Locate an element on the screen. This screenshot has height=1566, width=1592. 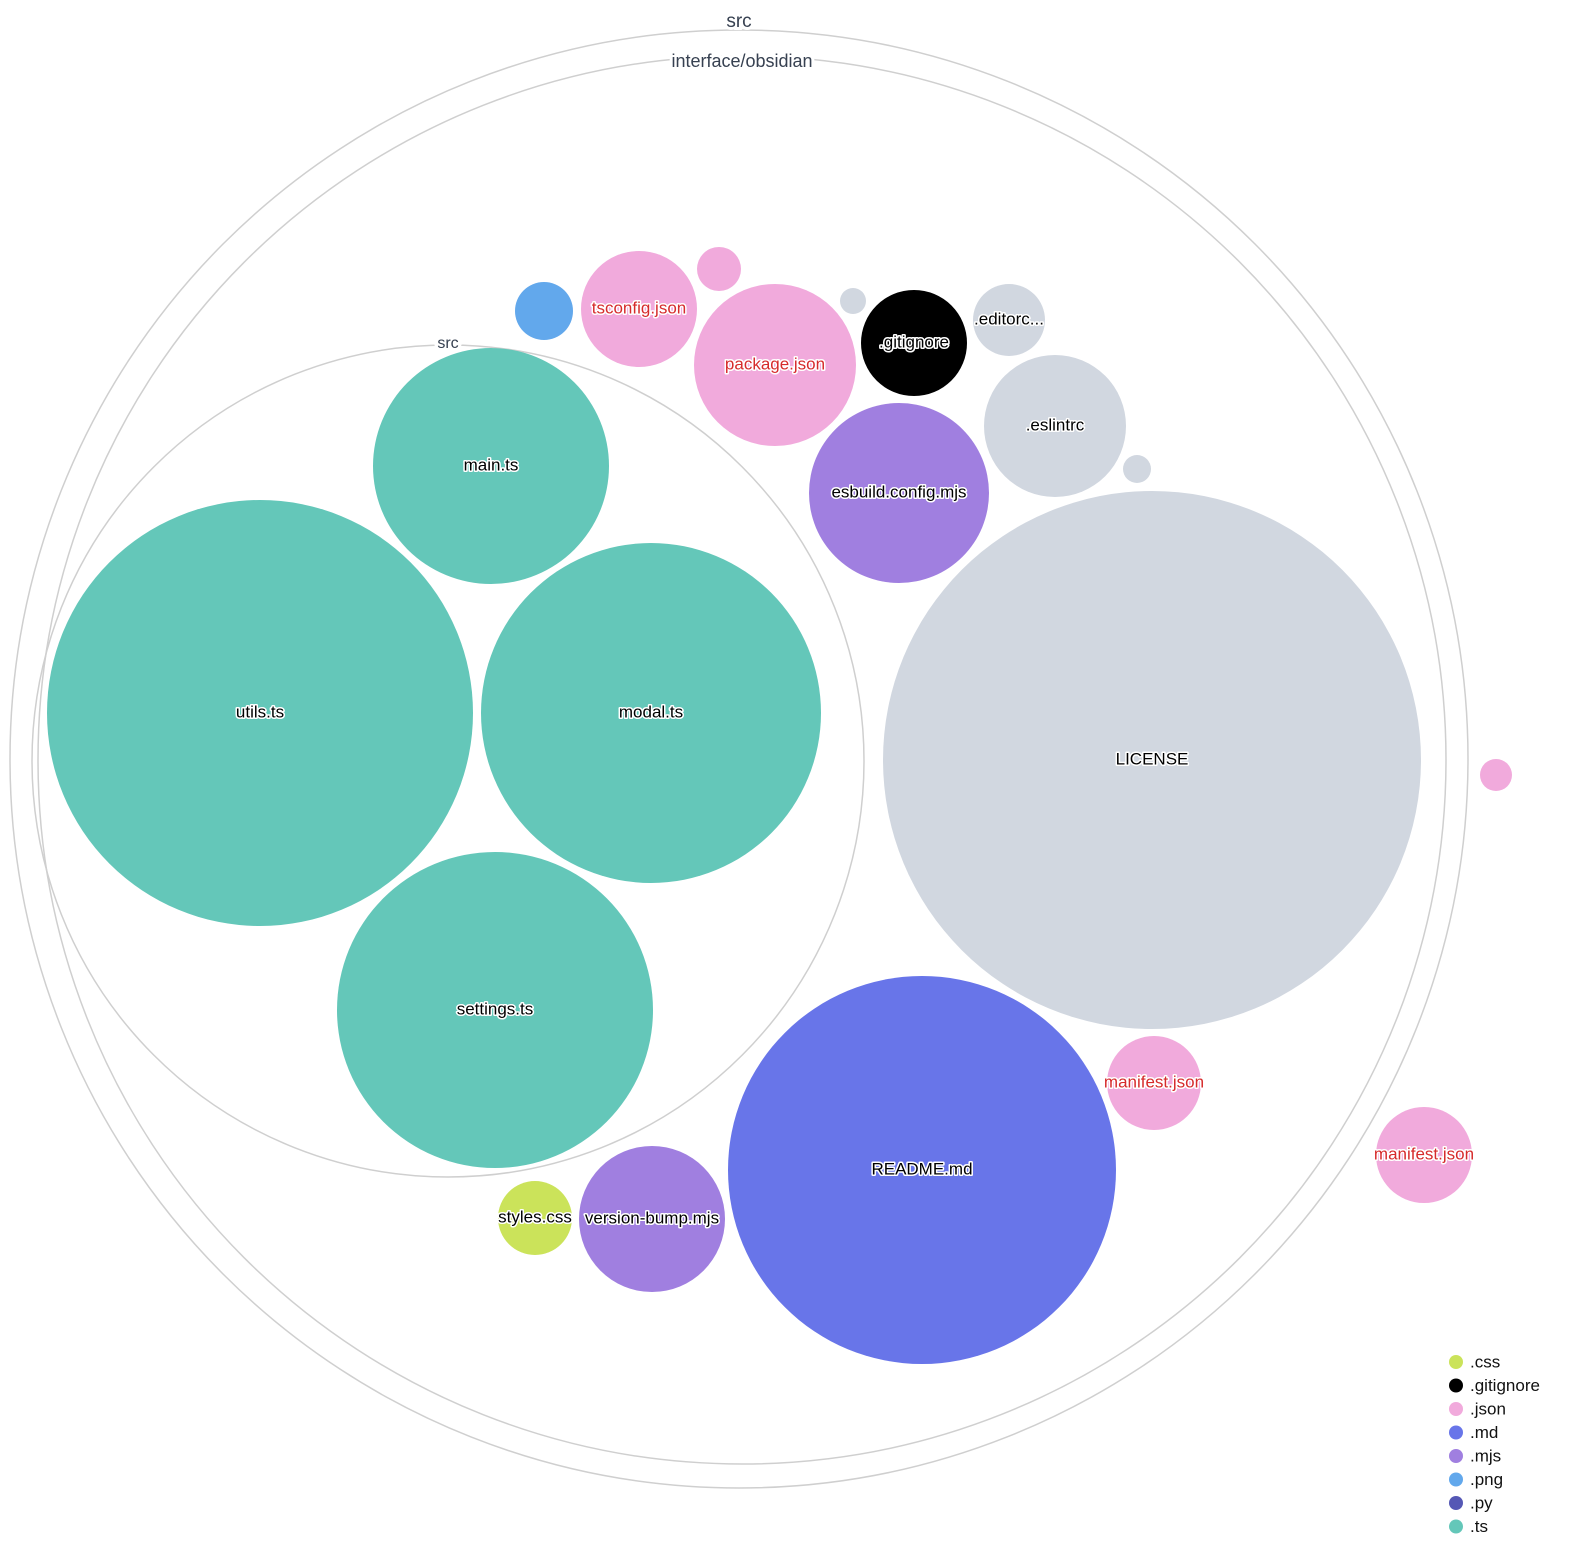
legend-label: .md is located at coordinates (1484, 1432).